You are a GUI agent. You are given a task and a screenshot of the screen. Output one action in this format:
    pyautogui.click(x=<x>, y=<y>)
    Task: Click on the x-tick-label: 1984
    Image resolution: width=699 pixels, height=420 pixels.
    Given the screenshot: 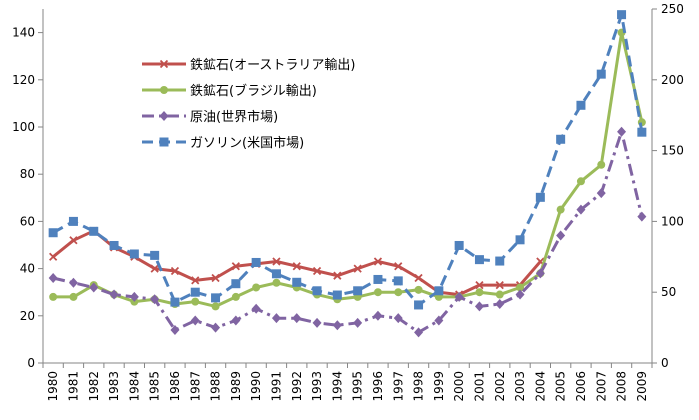 What is the action you would take?
    pyautogui.click(x=134, y=386)
    